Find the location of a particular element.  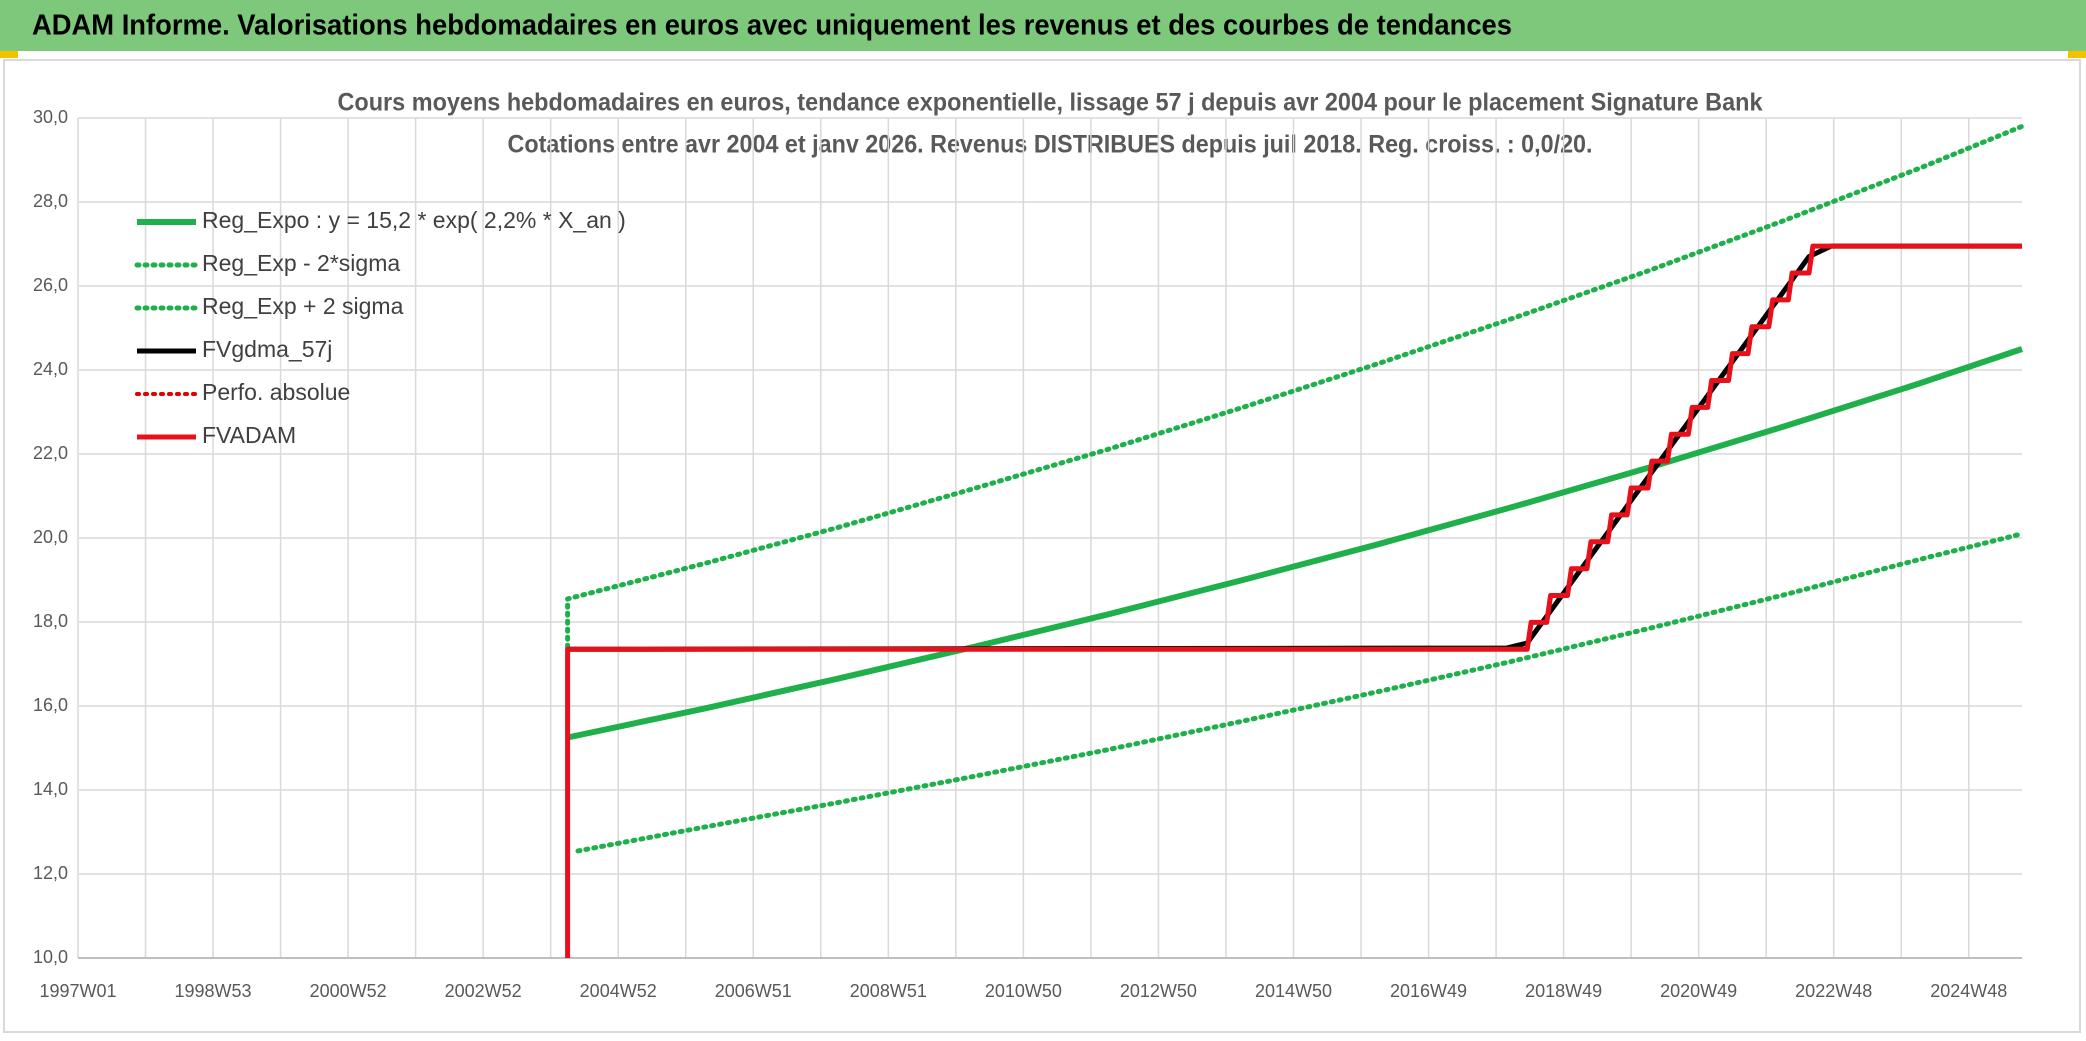

y-tick-label: 26,0 is located at coordinates (50, 285).